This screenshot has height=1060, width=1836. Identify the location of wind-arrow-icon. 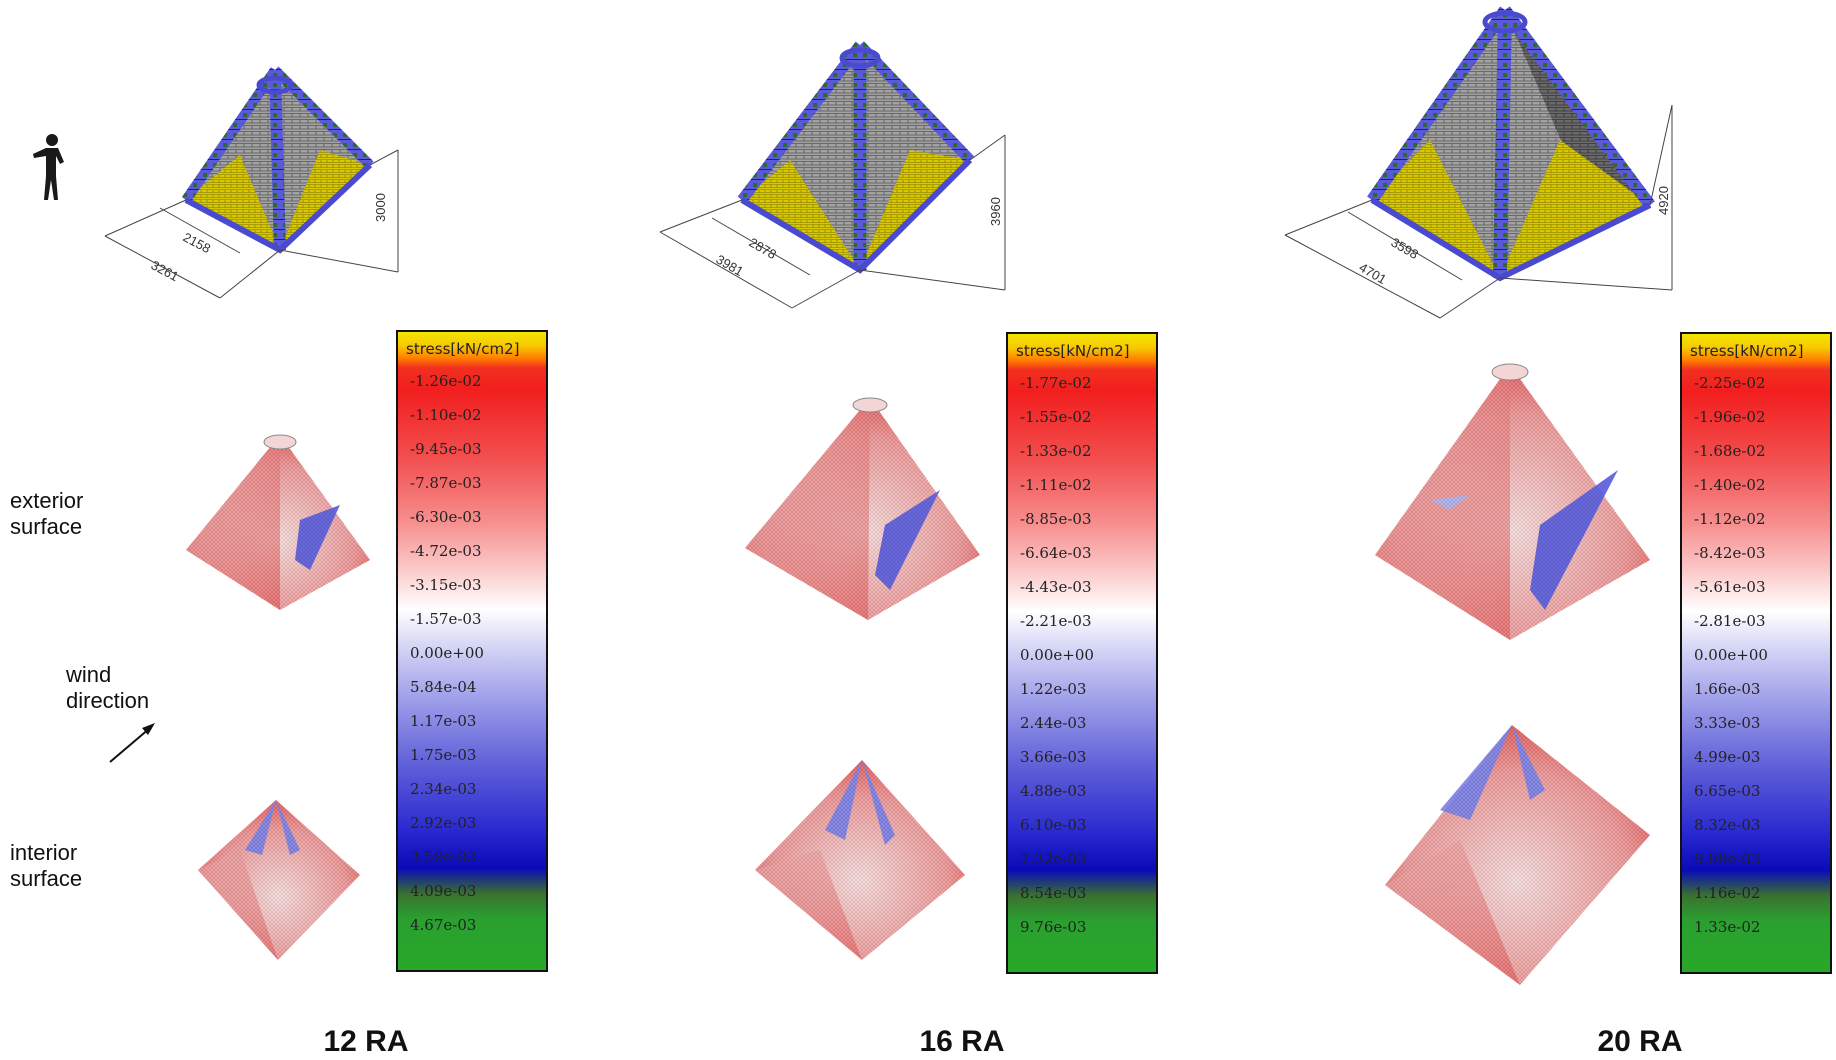
(132, 743).